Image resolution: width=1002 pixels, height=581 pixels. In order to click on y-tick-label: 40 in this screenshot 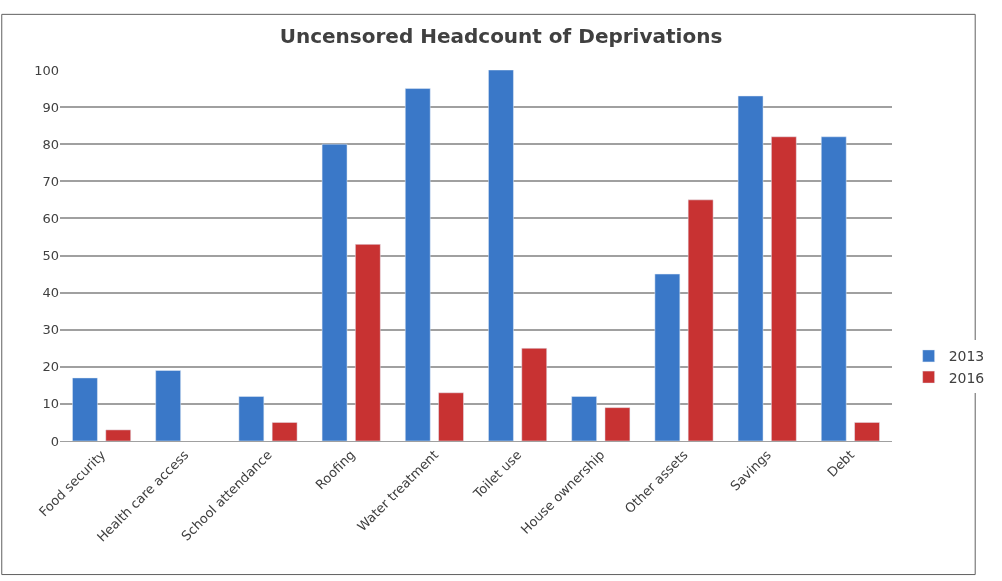, I will do `click(50, 293)`.